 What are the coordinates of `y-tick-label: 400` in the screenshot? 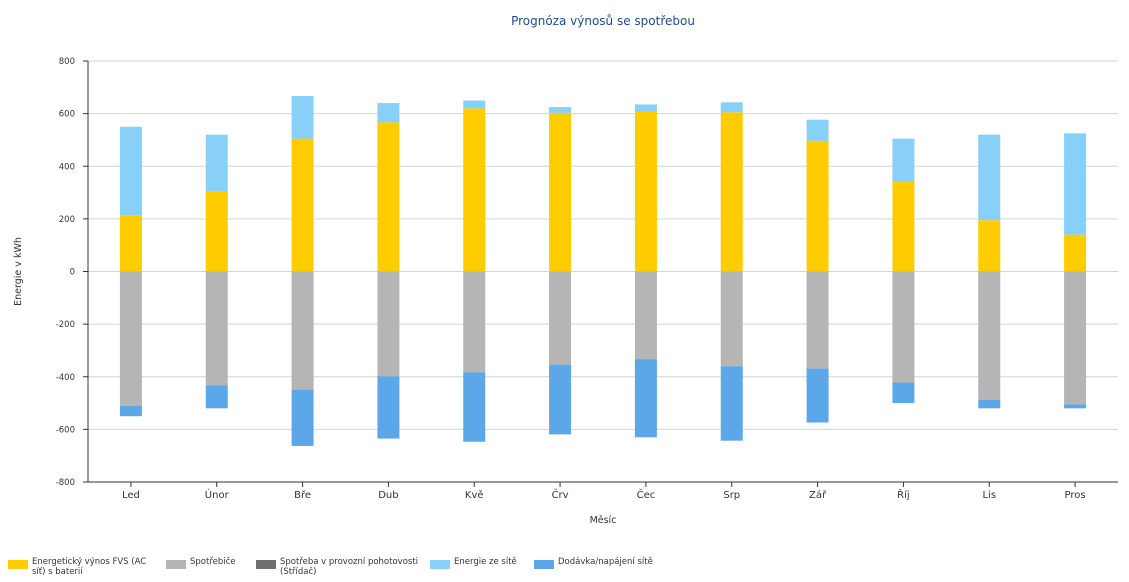 It's located at (67, 167).